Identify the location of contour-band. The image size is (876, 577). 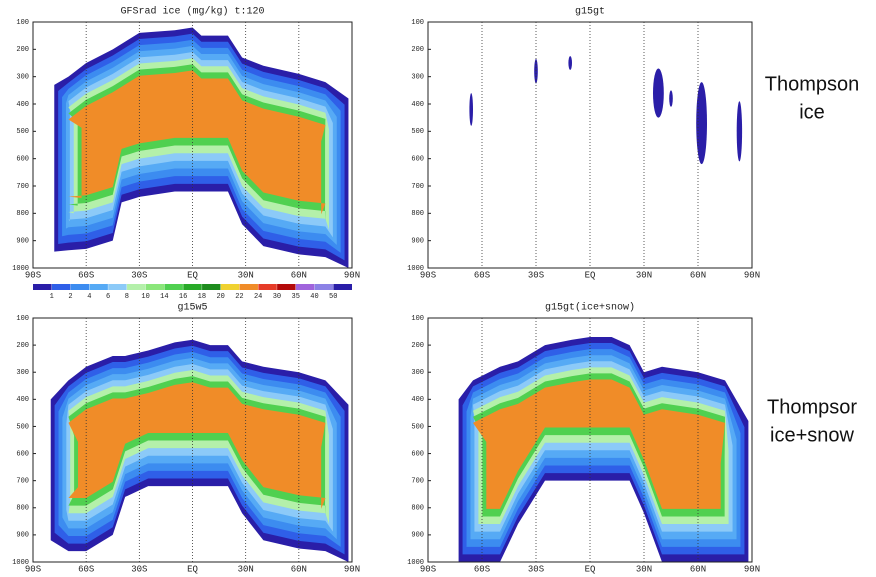
(197, 445).